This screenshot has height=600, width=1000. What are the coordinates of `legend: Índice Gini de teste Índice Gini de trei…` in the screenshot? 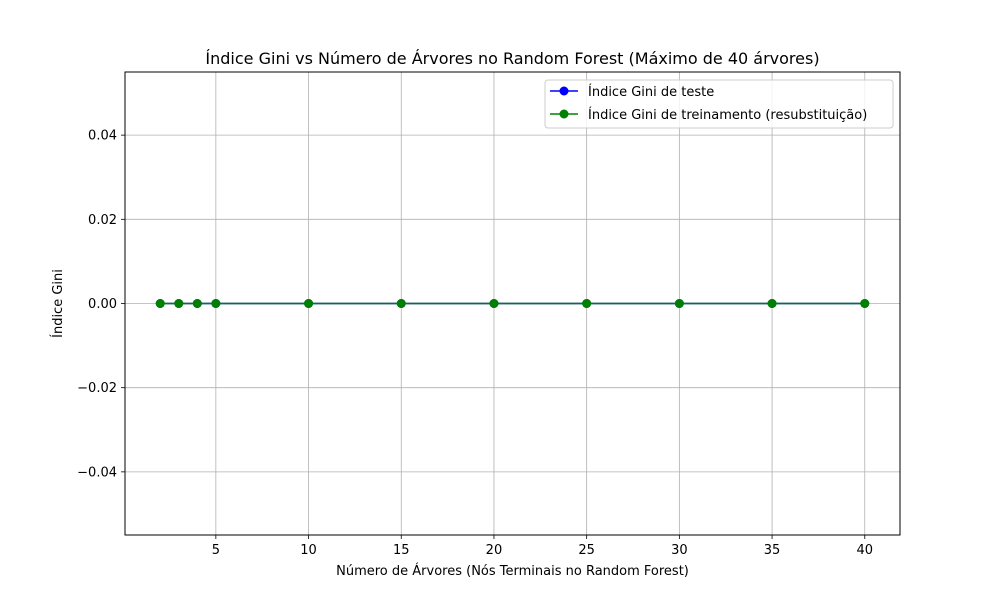 It's located at (719, 104).